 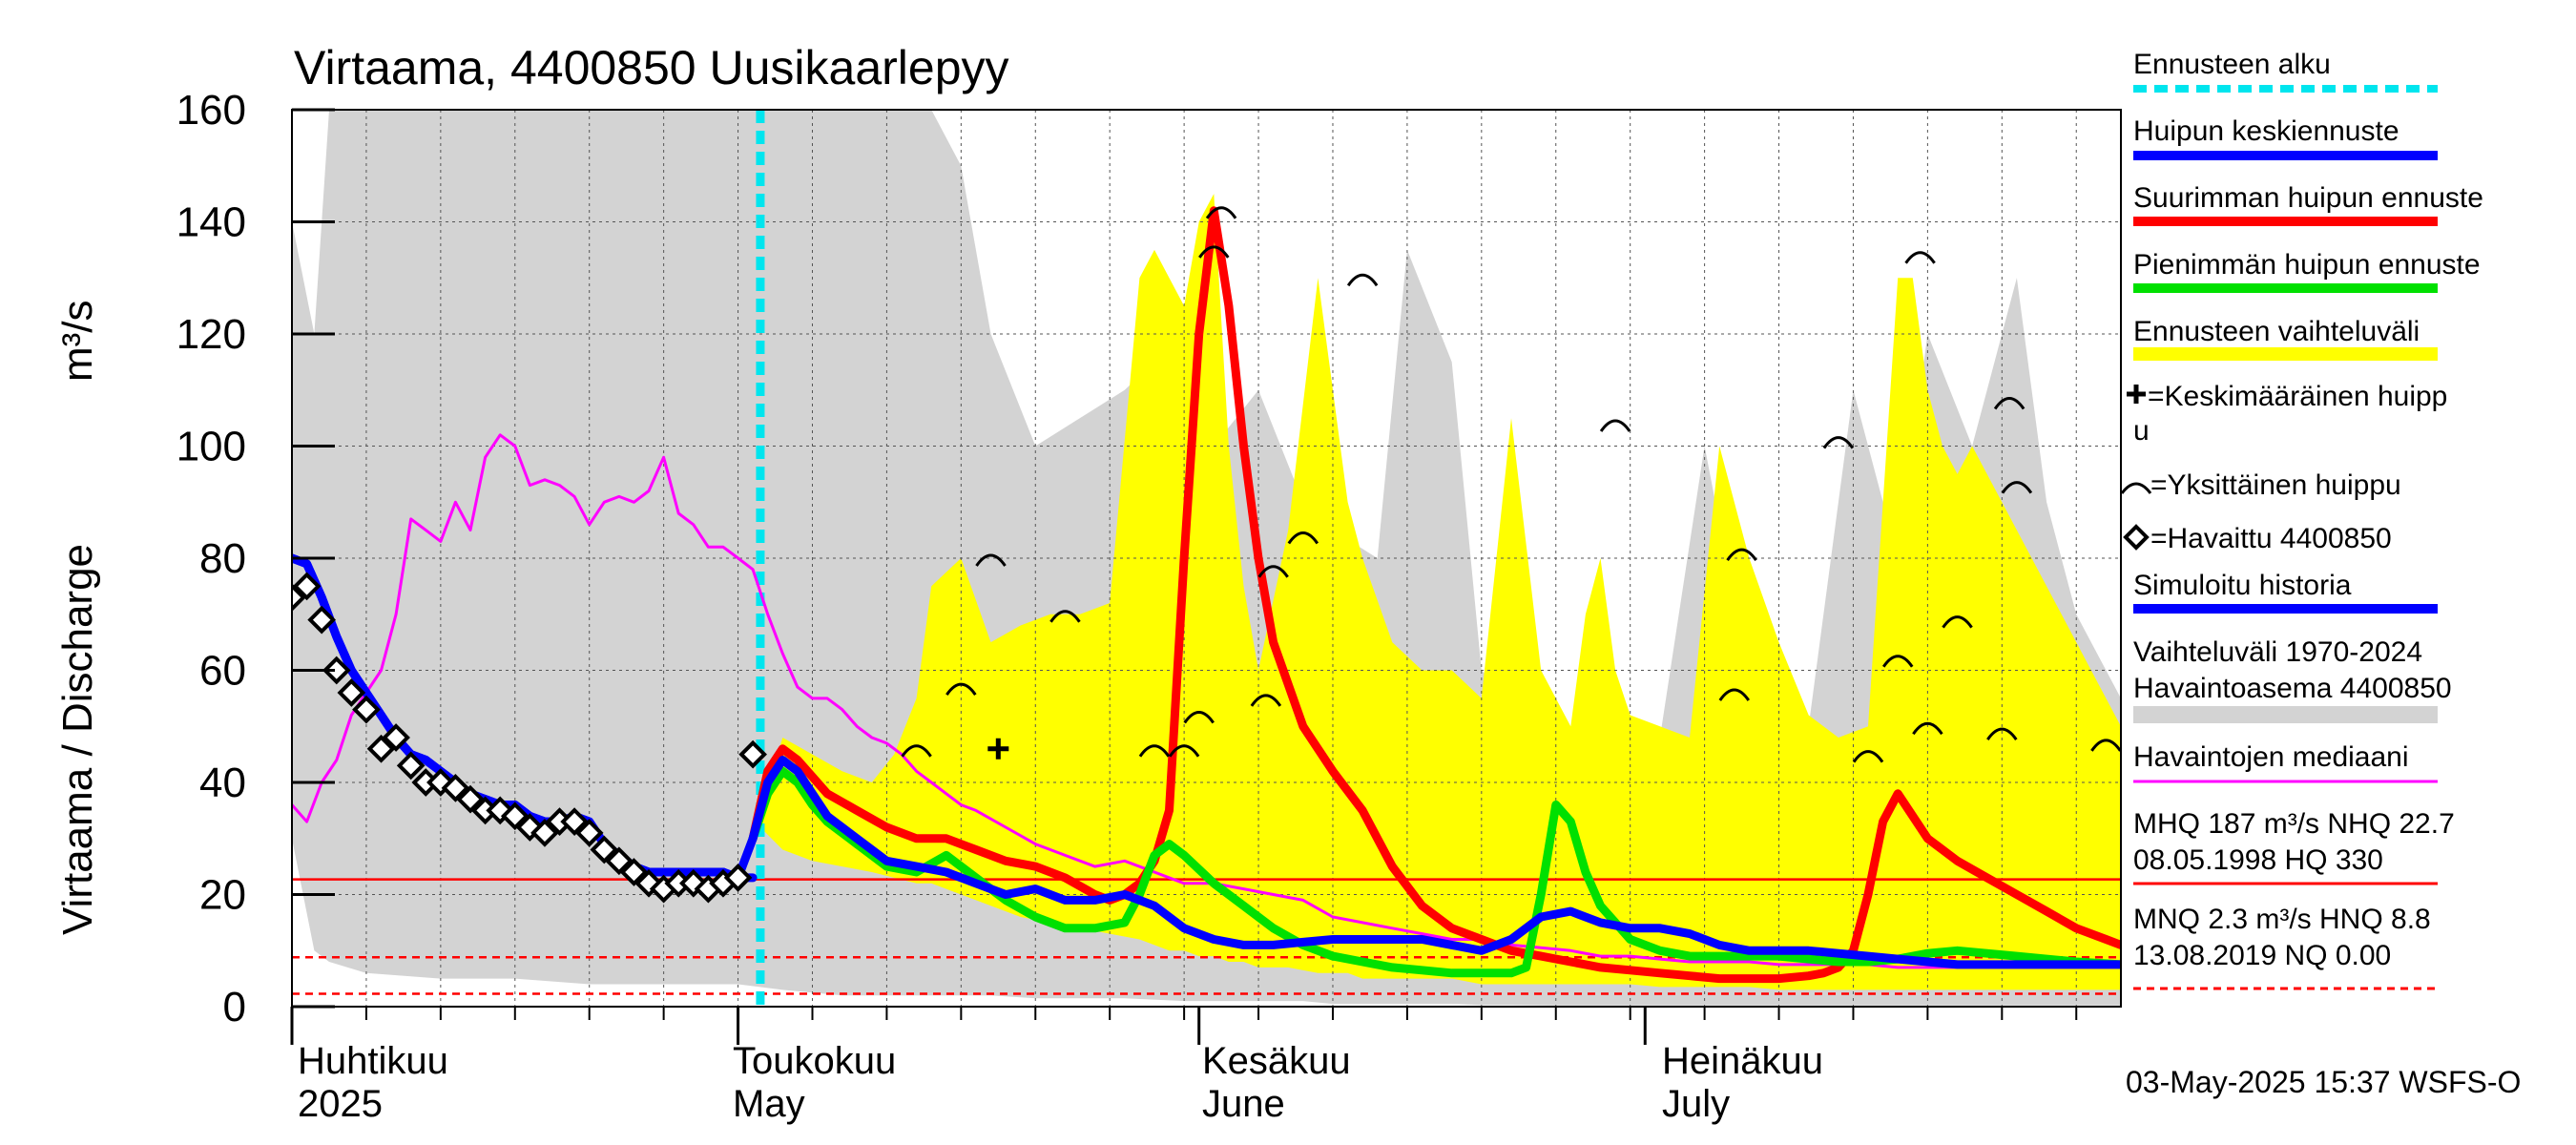 What do you see at coordinates (2294, 824) in the screenshot?
I see `legend-mhq-text: MHQ 187 m³/s NHQ 22.7` at bounding box center [2294, 824].